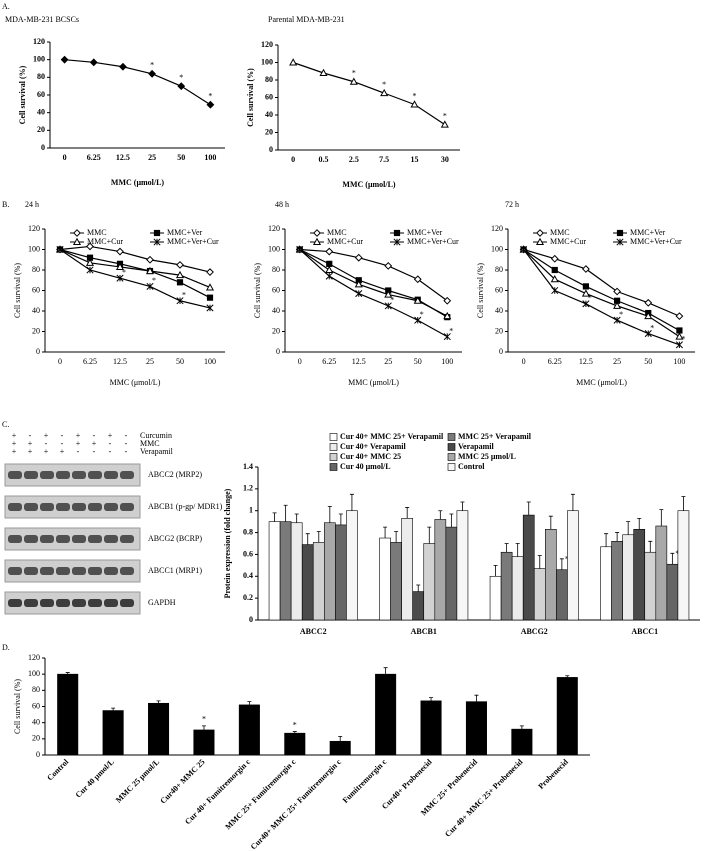 This screenshot has height=851, width=706. I want to click on x-tick-label: 2.5, so click(354, 159).